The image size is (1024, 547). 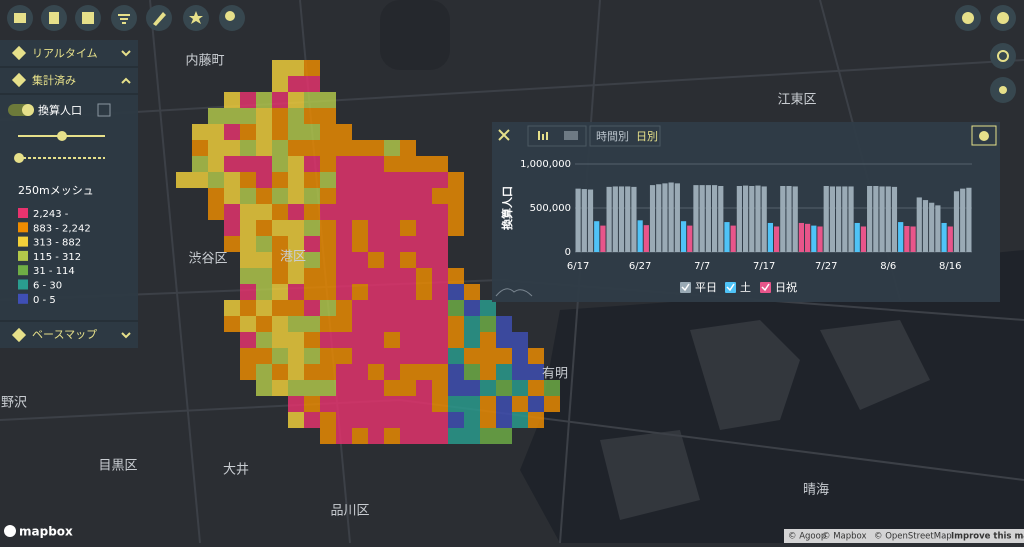 I want to click on x-tick-label: 6/17, so click(x=578, y=266).